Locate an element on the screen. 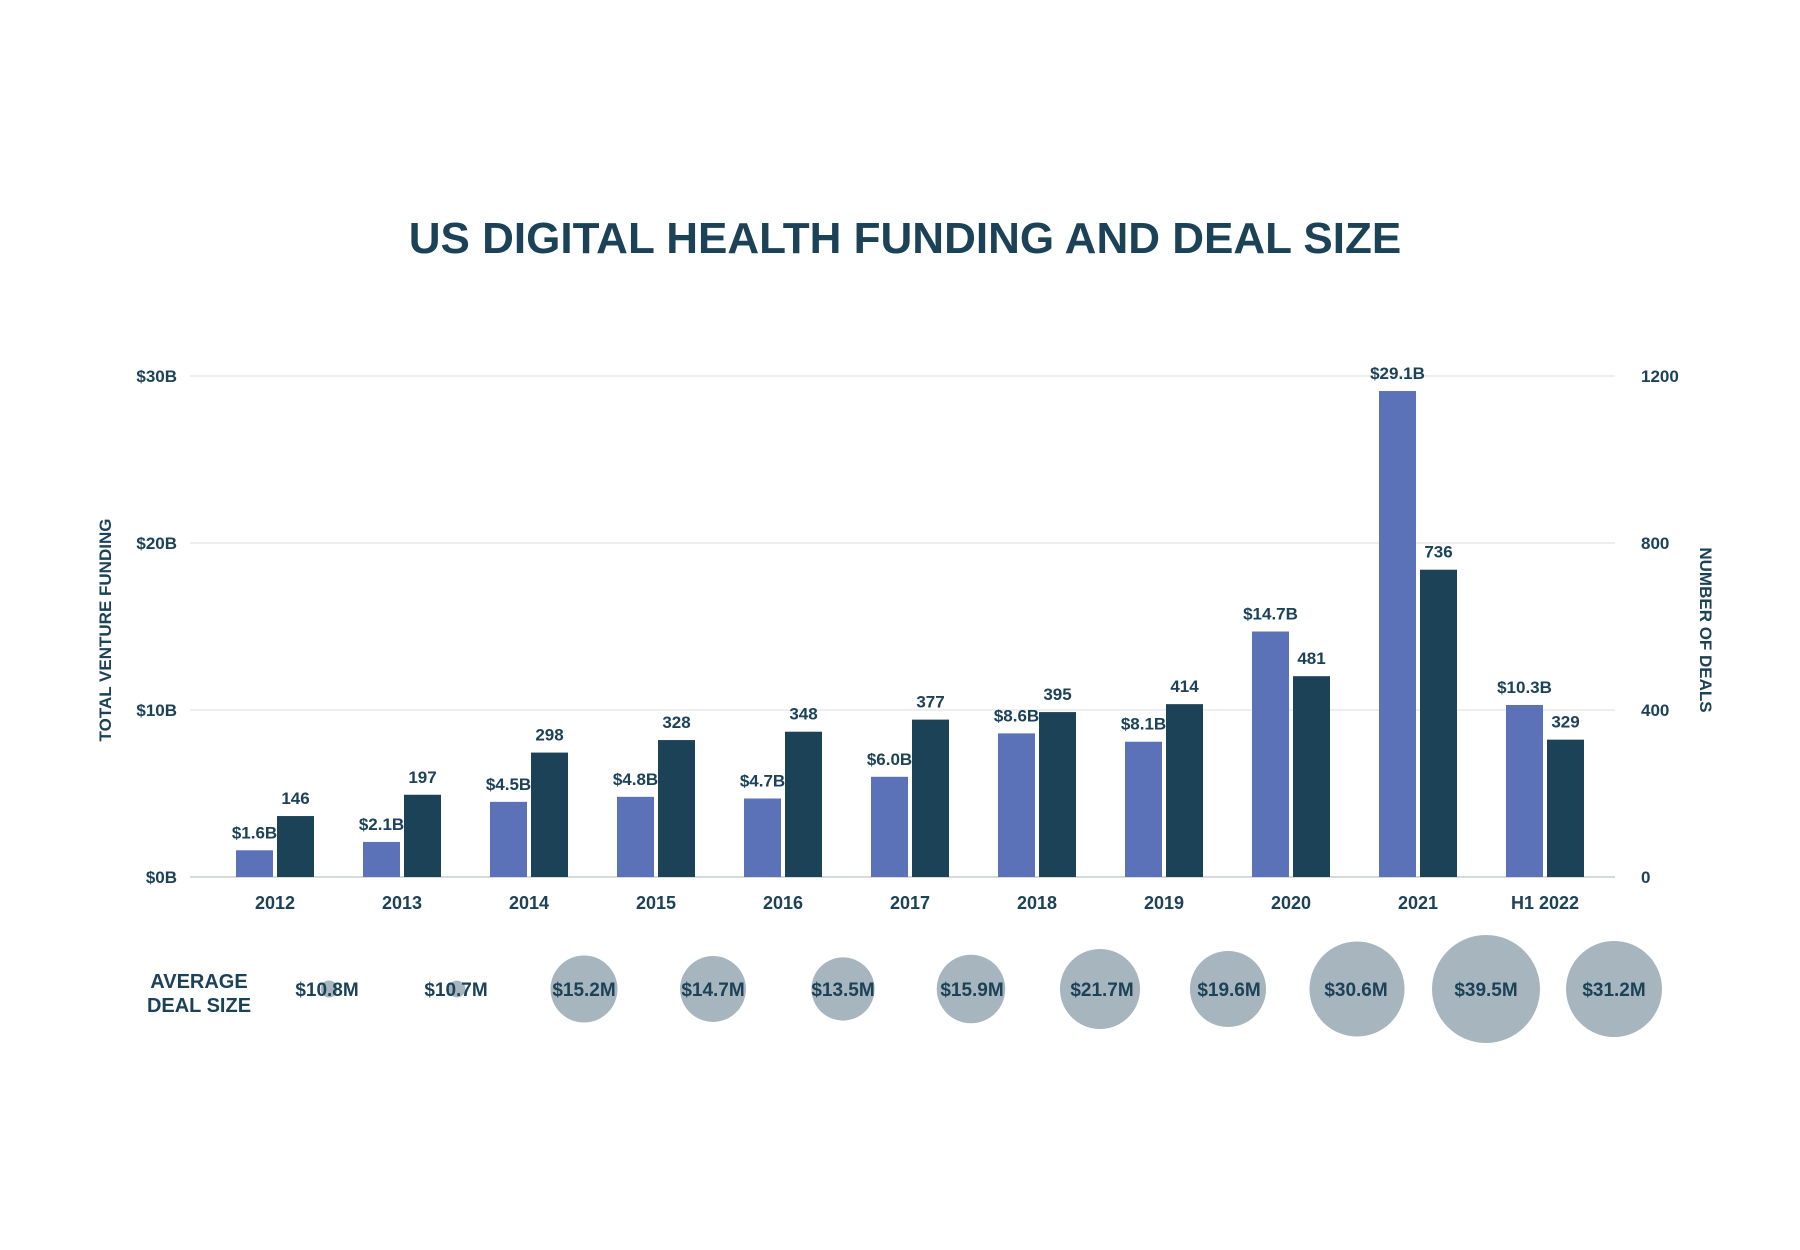  x-tick-label: 2014 is located at coordinates (529, 903).